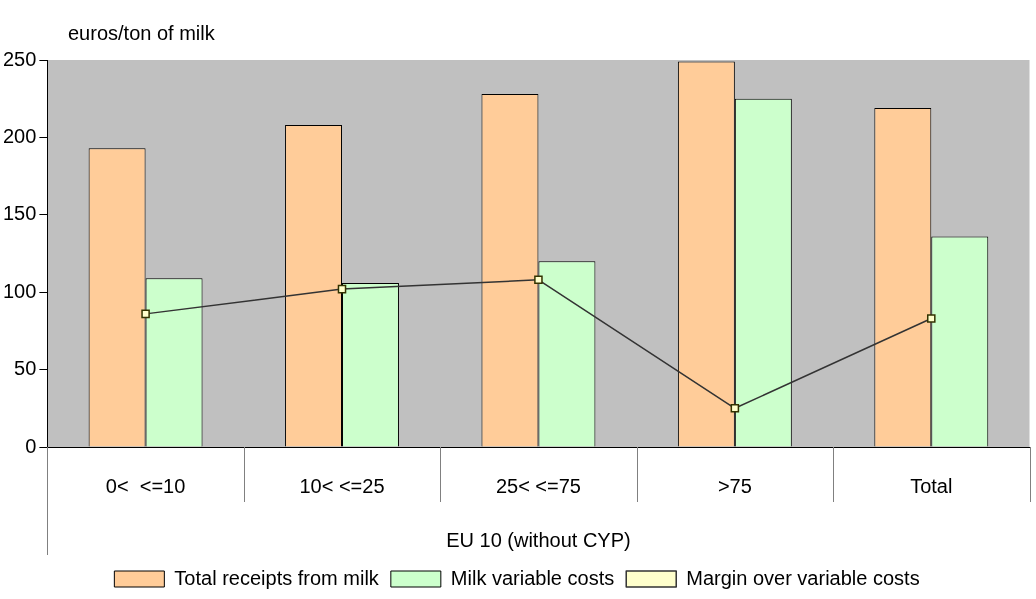  Describe the element at coordinates (538, 540) in the screenshot. I see `x-axis-title: EU 10 (without CYP)` at that location.